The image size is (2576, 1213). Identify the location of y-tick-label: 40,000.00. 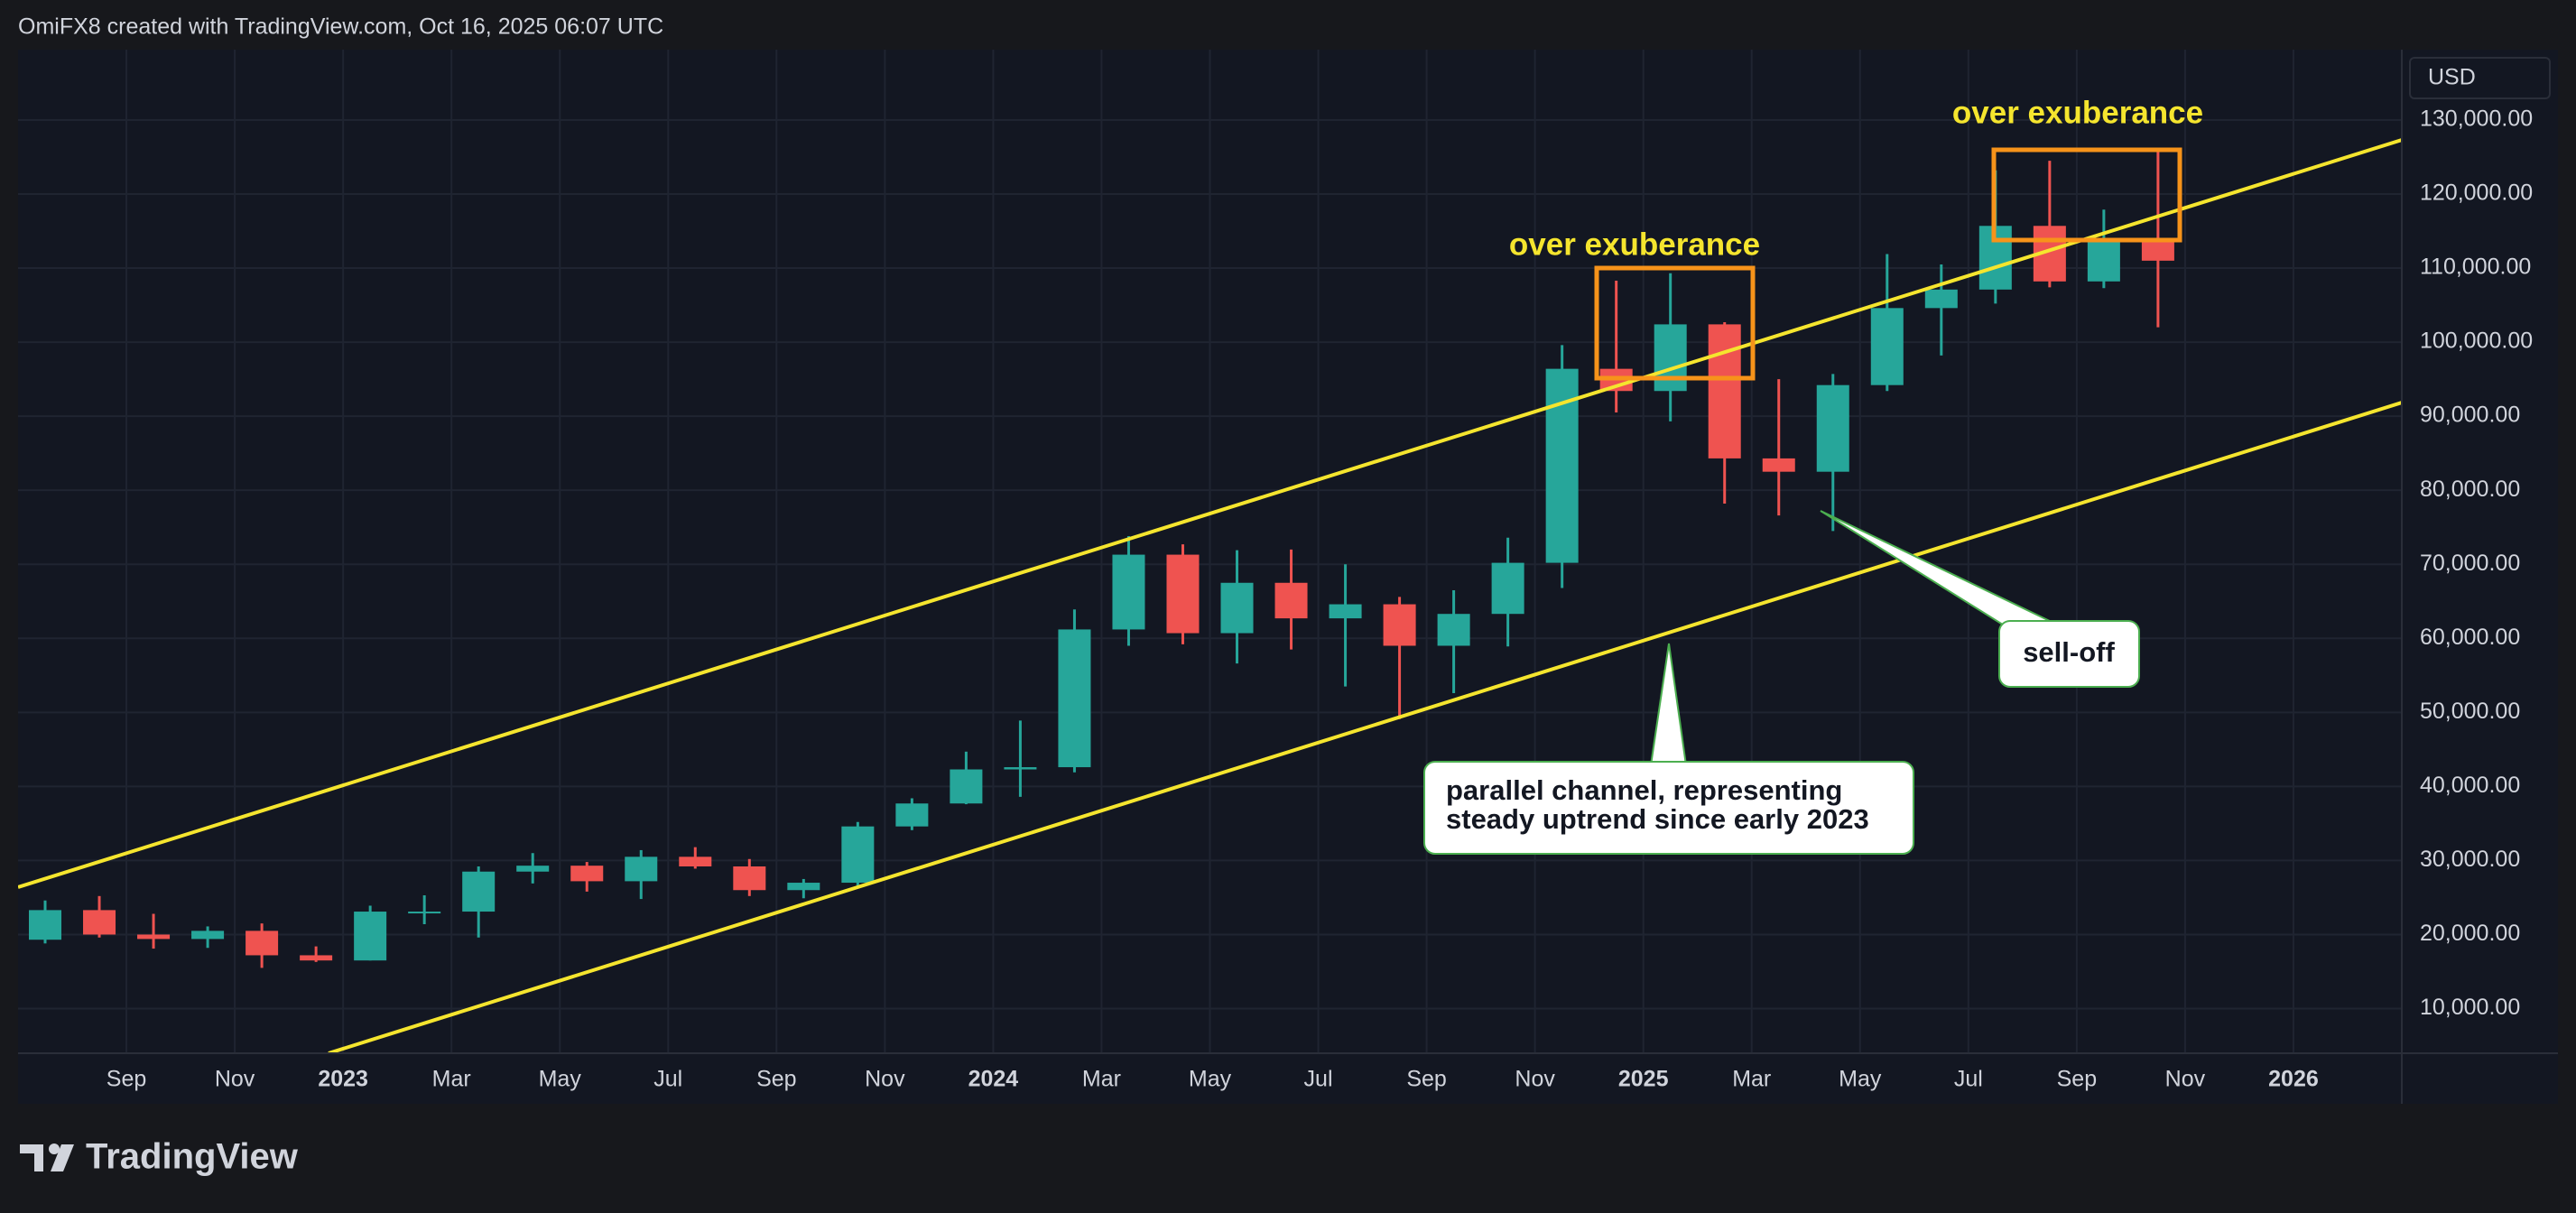
(2470, 785).